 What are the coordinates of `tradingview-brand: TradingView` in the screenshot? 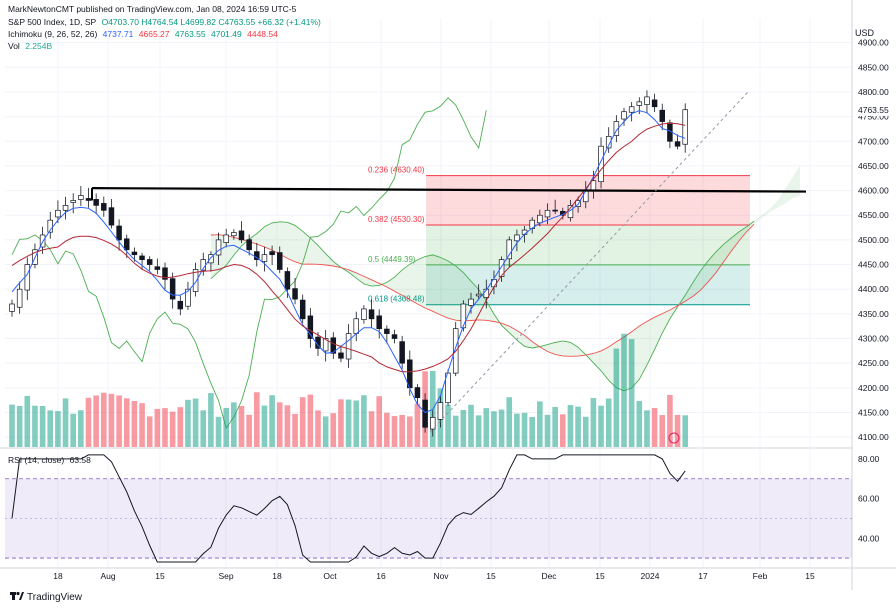 It's located at (46, 597).